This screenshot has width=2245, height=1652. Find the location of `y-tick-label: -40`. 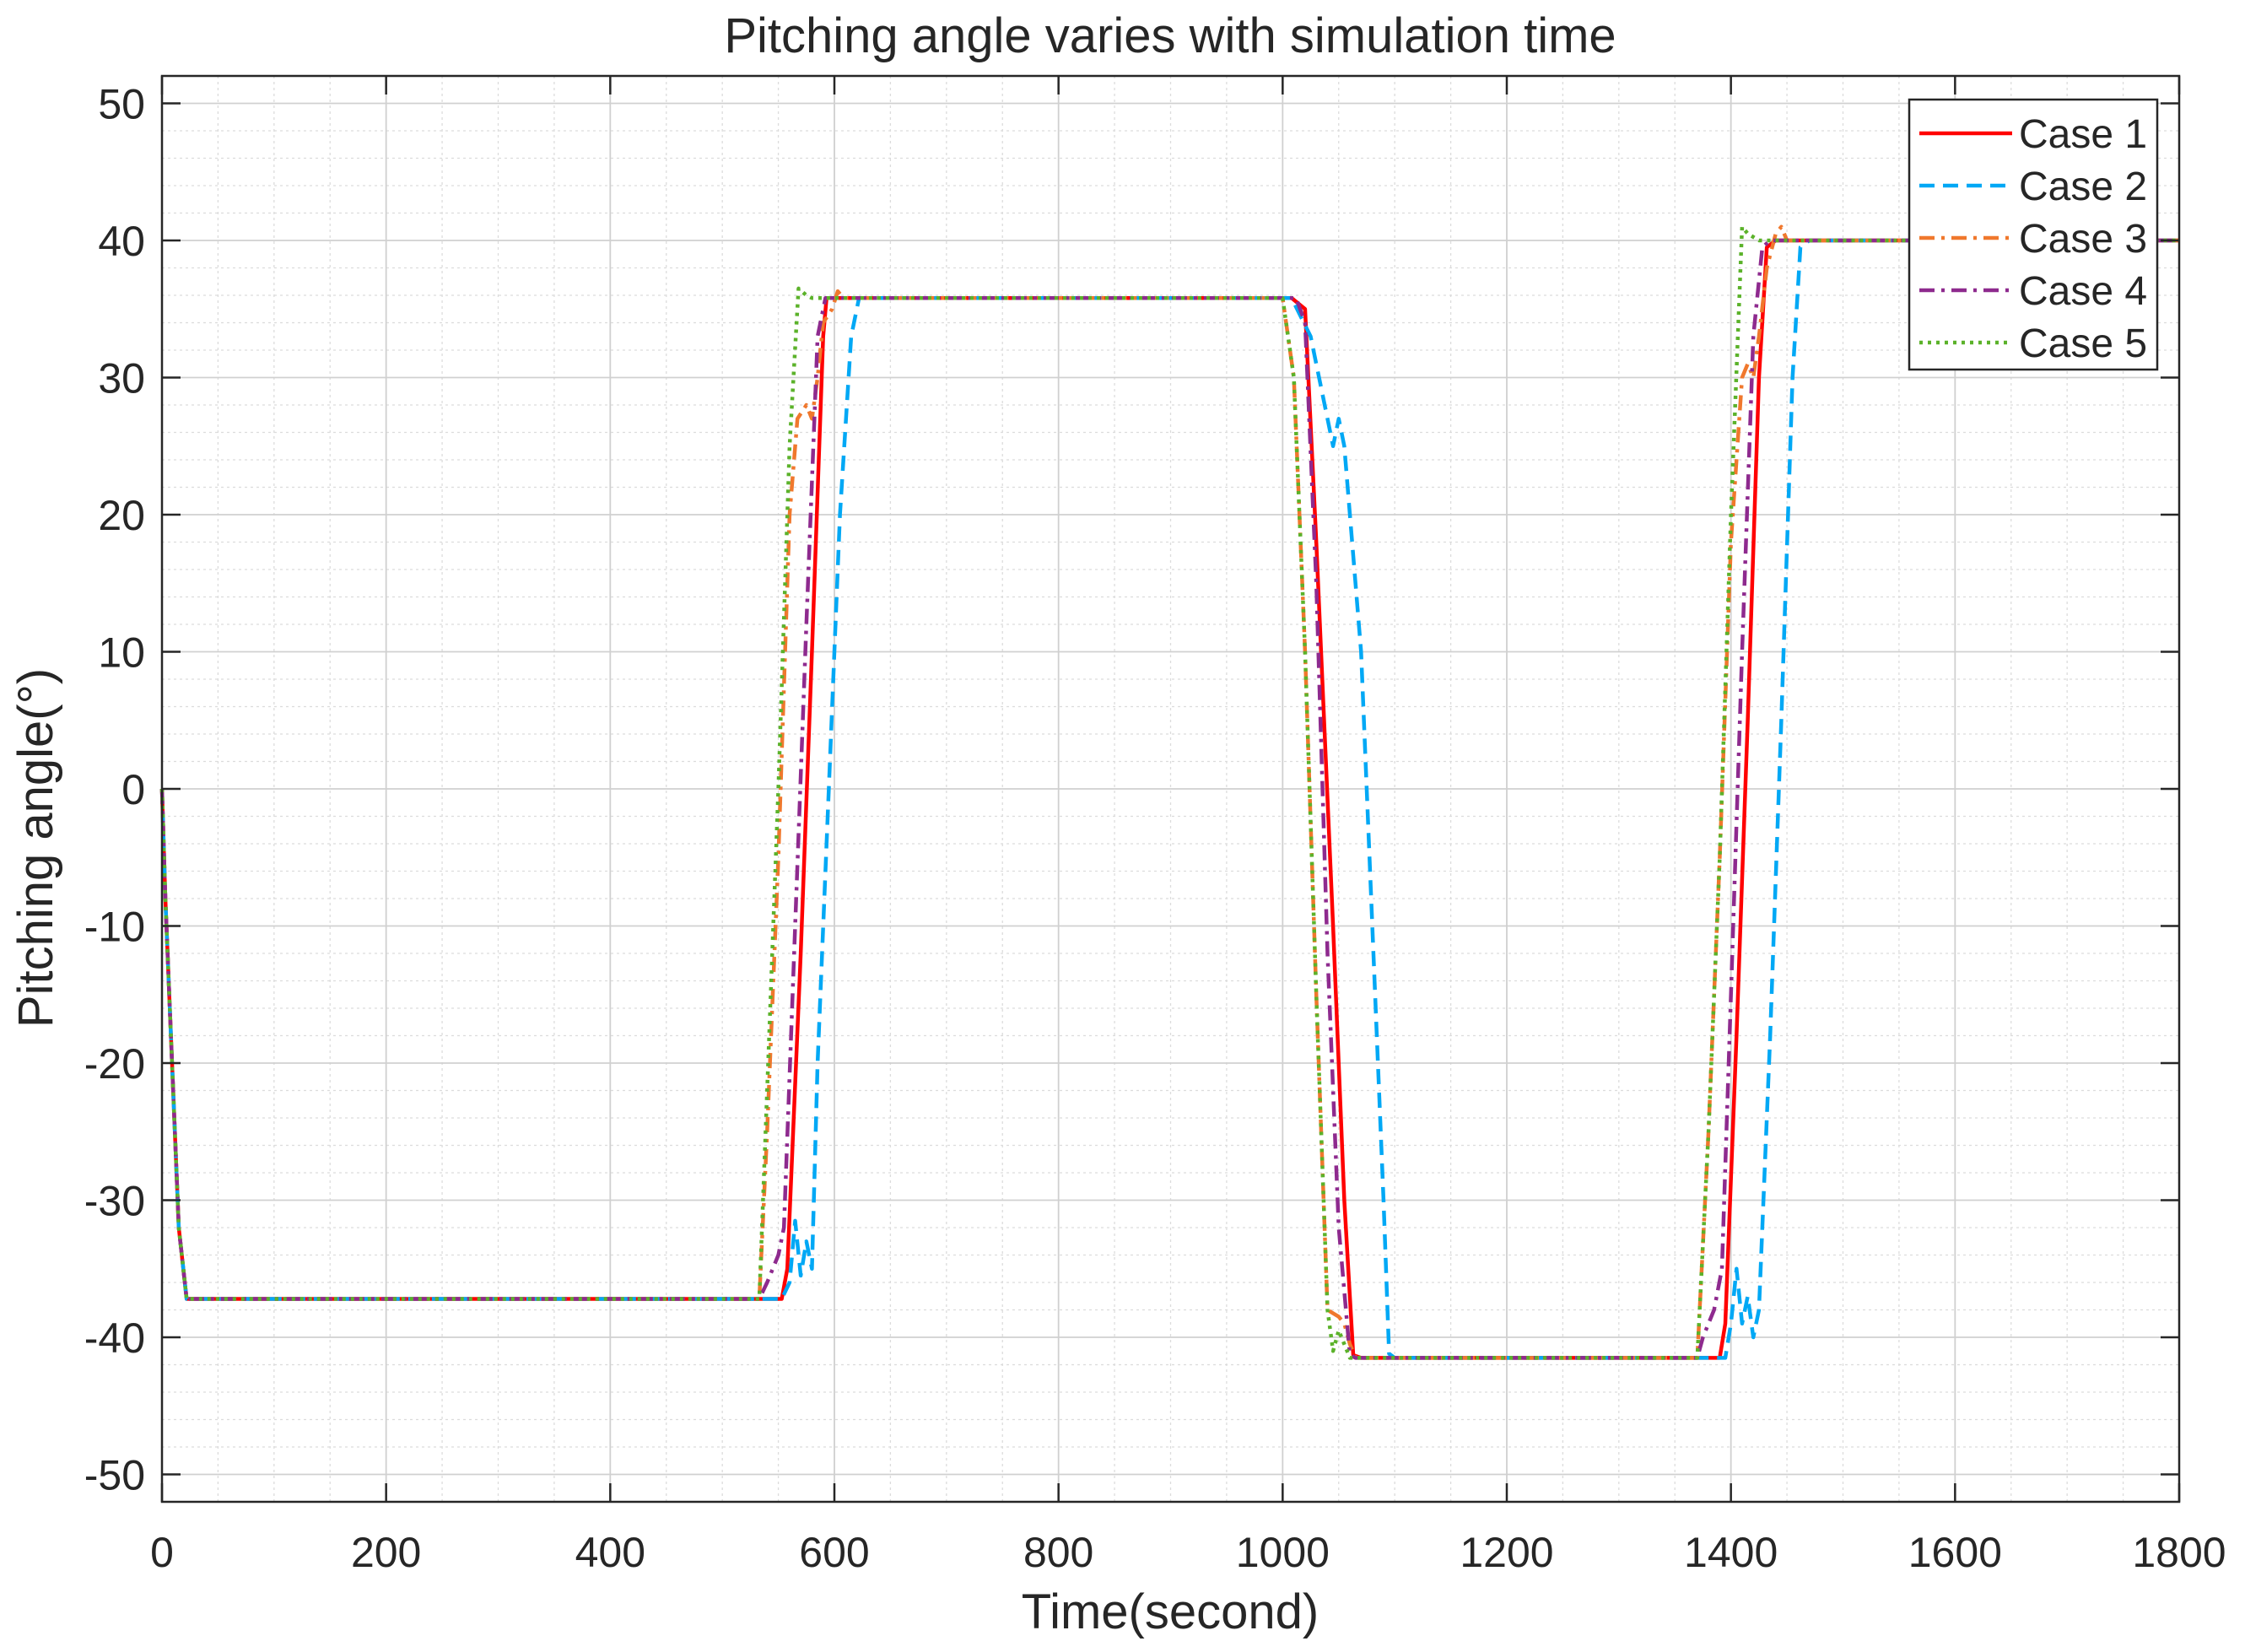

y-tick-label: -40 is located at coordinates (115, 1338).